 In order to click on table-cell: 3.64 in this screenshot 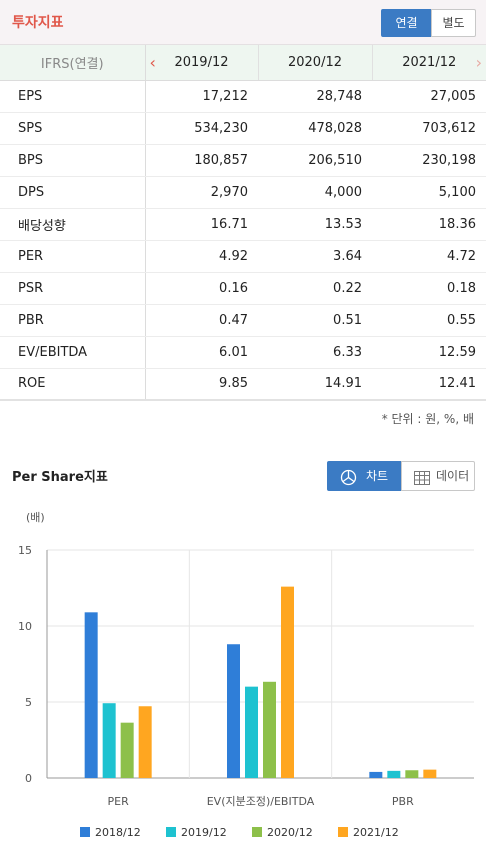, I will do `click(315, 256)`.